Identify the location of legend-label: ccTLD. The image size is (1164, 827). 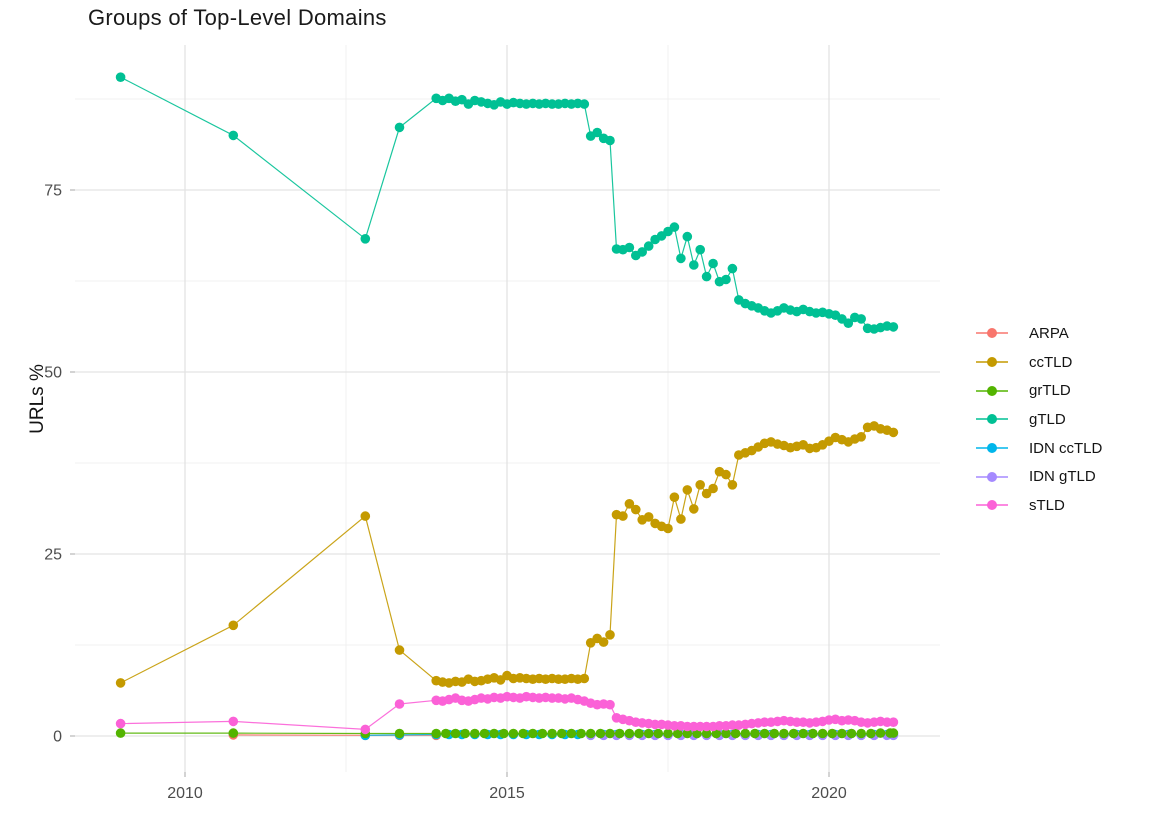
(1051, 362).